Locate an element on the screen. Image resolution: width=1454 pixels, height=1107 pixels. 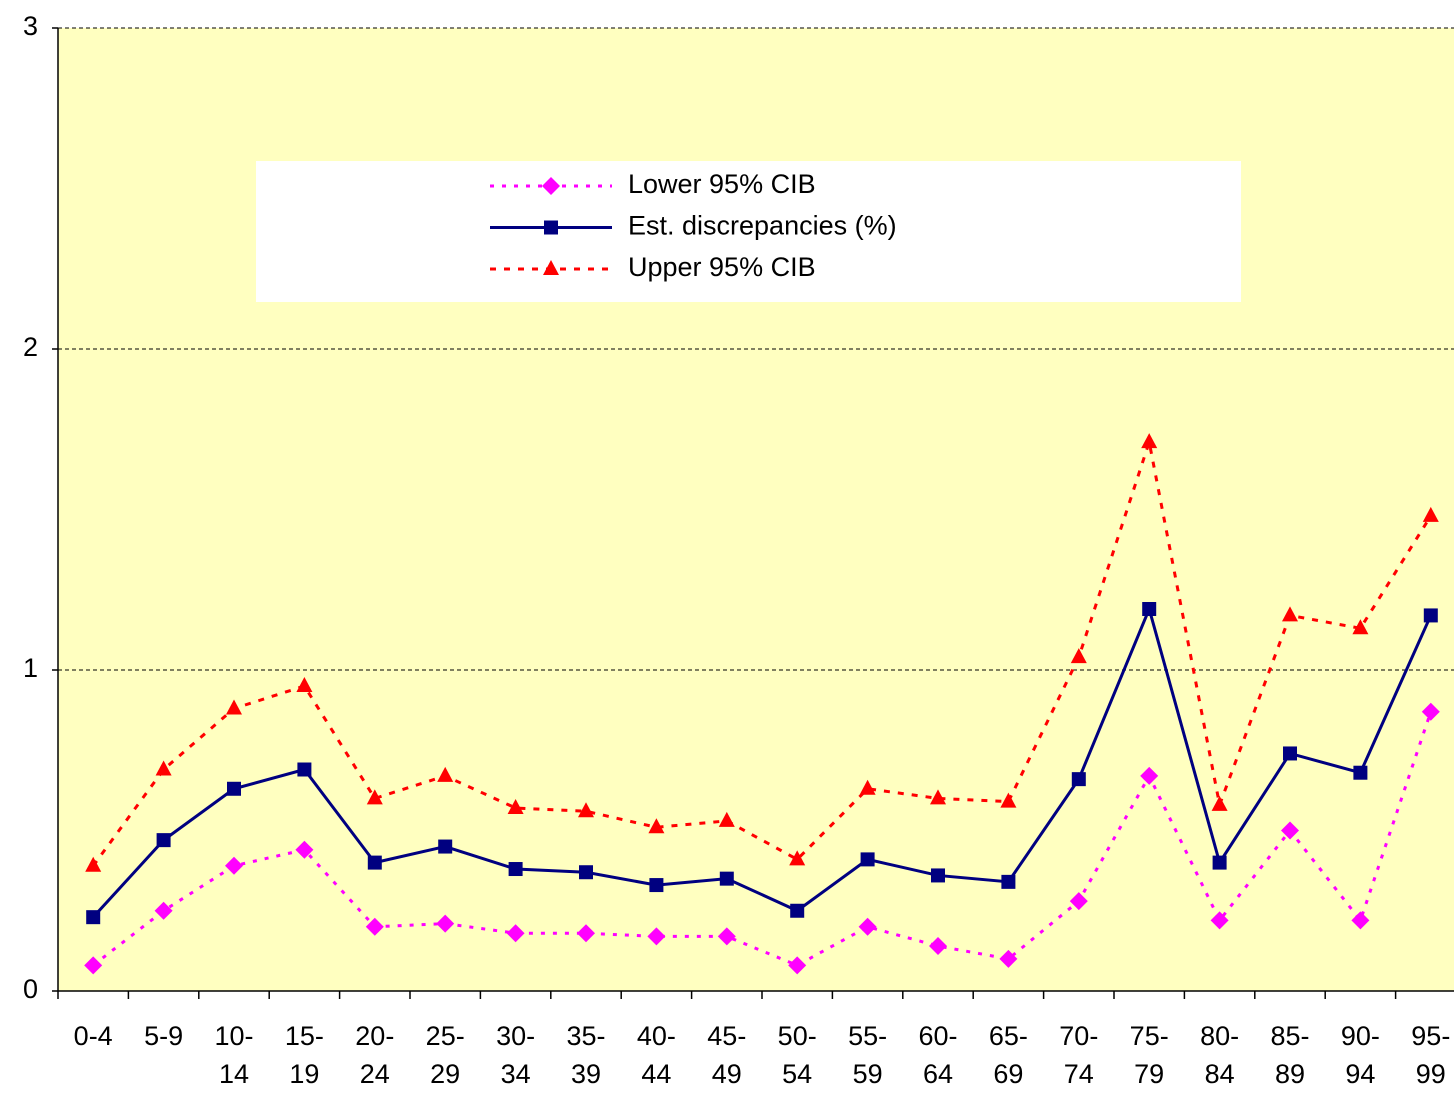
x-tick-label: 65- 69 is located at coordinates (1008, 1055).